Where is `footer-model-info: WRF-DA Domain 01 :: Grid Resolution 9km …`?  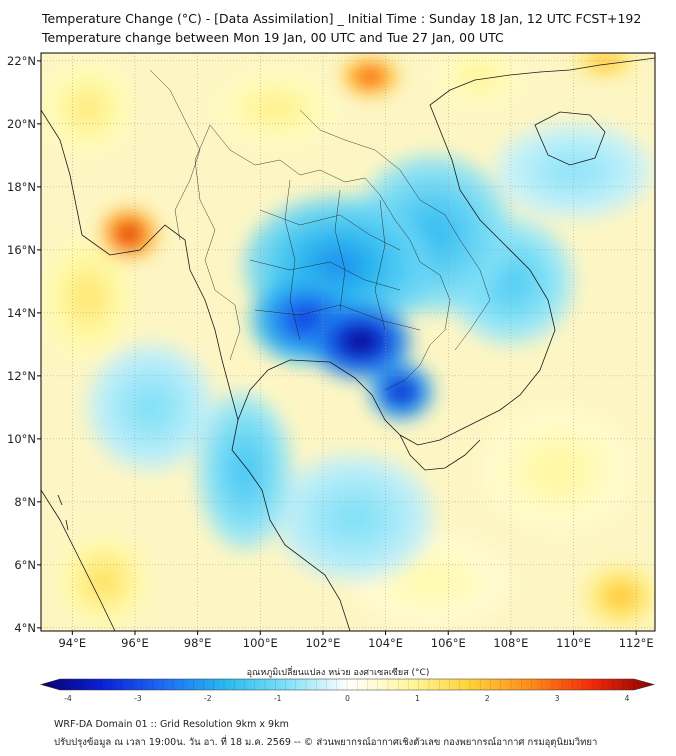
footer-model-info: WRF-DA Domain 01 :: Grid Resolution 9km … is located at coordinates (171, 724).